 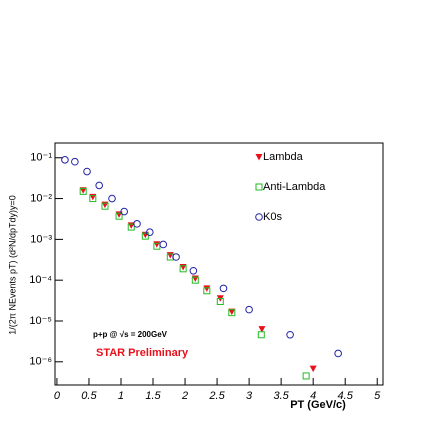 What do you see at coordinates (184, 396) in the screenshot?
I see `x-tick-label: 2` at bounding box center [184, 396].